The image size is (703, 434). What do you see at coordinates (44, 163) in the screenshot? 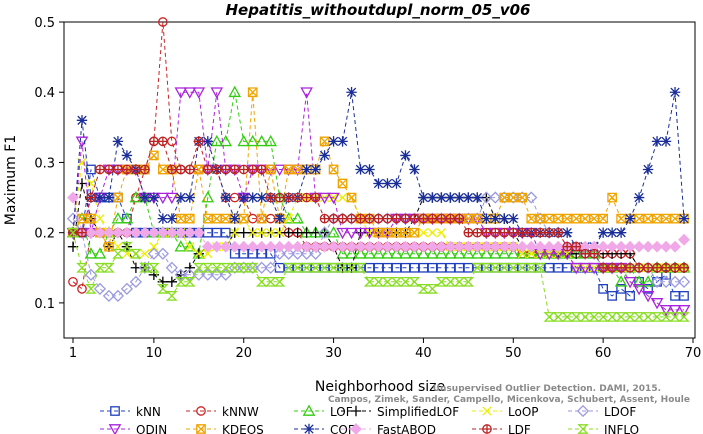
I see `y-tick-label: 0.3` at bounding box center [44, 163].